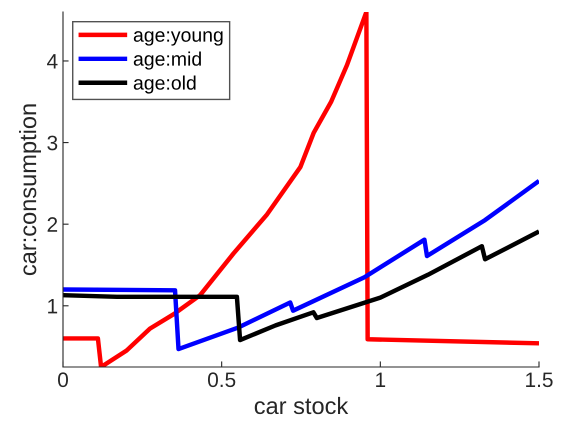  Describe the element at coordinates (53, 224) in the screenshot. I see `y-tick-label: 2` at that location.